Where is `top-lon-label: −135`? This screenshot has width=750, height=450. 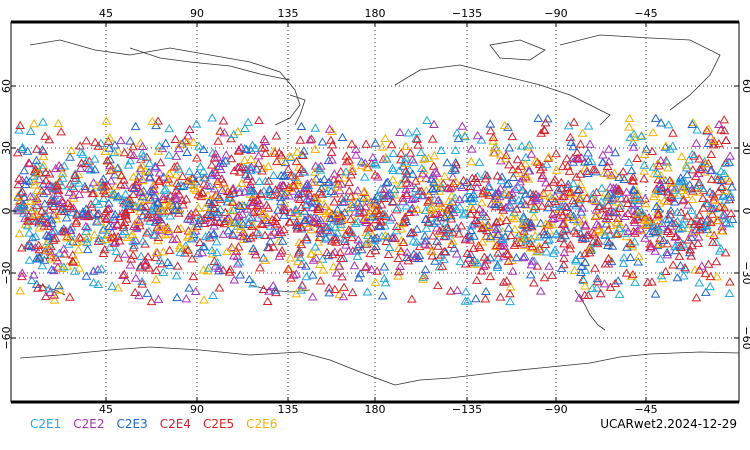 top-lon-label: −135 is located at coordinates (467, 13).